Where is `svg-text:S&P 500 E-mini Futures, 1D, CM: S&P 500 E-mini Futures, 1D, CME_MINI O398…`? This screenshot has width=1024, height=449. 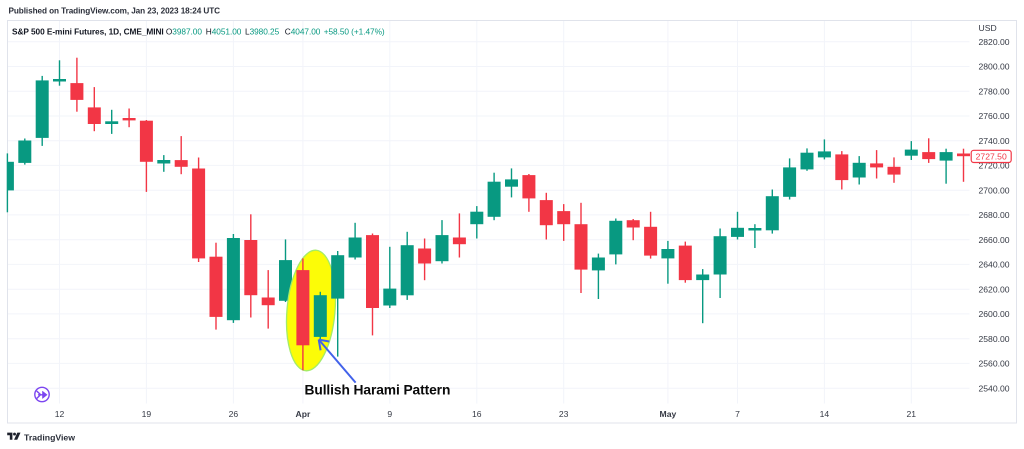 svg-text:S&P 500 E-mini Futures, 1D, CM: S&P 500 E-mini Futures, 1D, CME_MINI O398… is located at coordinates (198, 31).